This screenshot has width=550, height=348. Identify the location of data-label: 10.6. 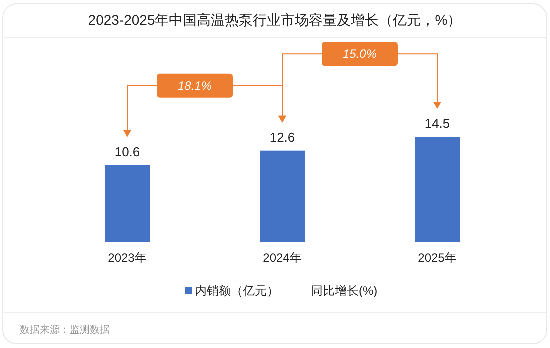
(127, 152).